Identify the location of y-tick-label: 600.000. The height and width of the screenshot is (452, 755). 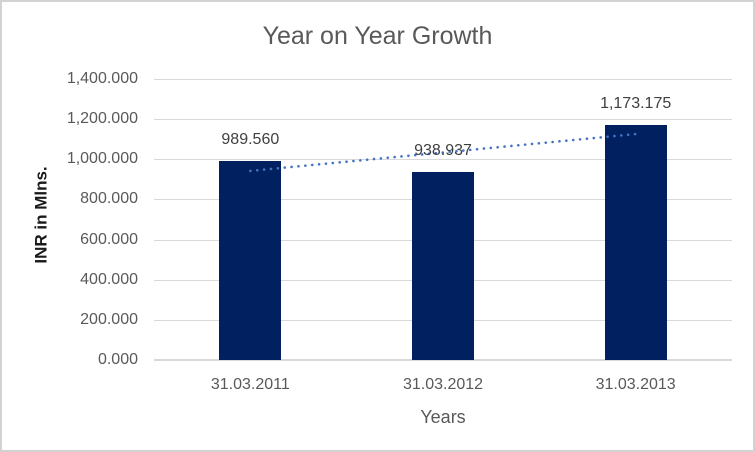
(109, 239).